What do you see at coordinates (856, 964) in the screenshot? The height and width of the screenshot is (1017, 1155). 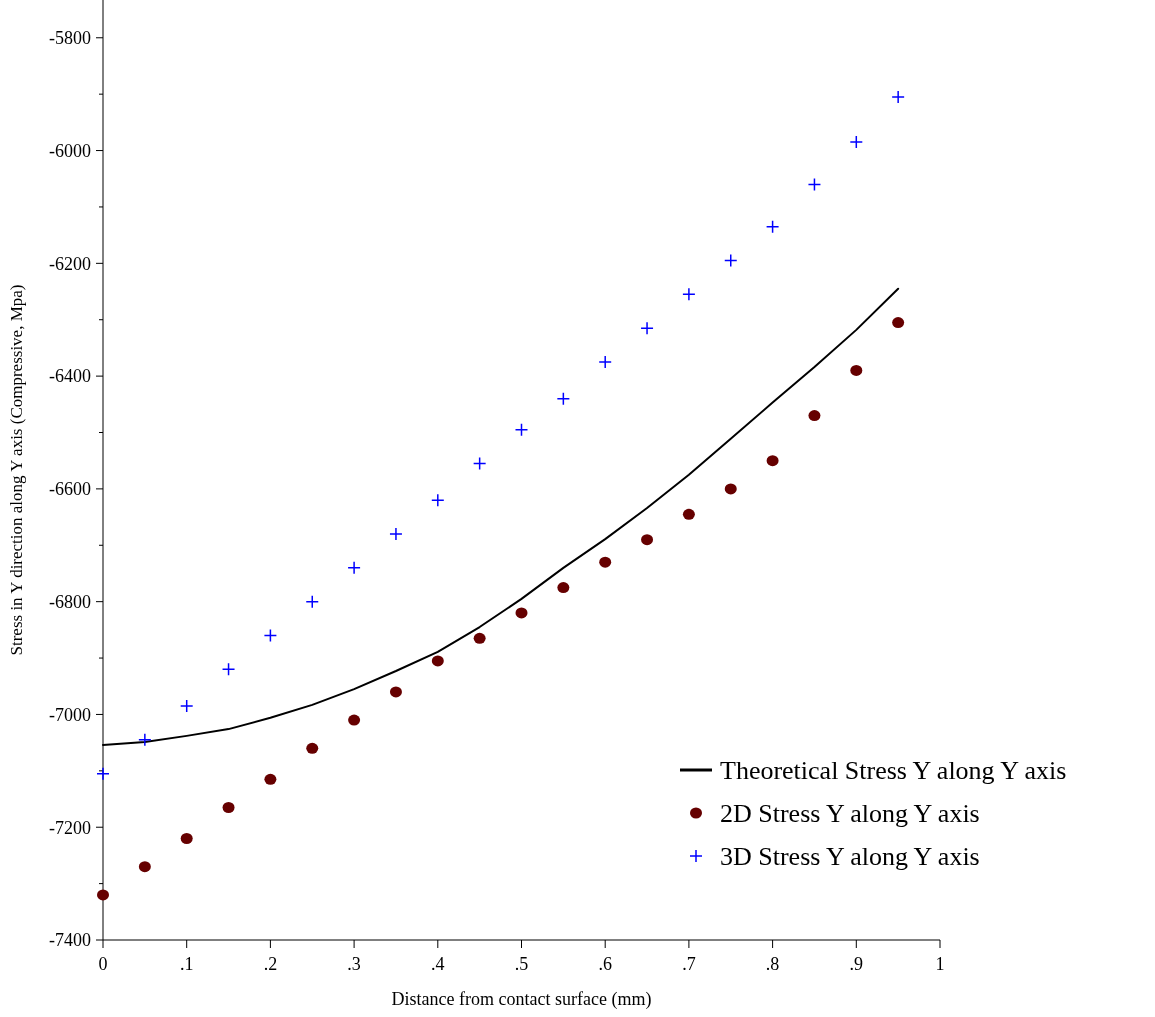 I see `x-tick-label: .9` at bounding box center [856, 964].